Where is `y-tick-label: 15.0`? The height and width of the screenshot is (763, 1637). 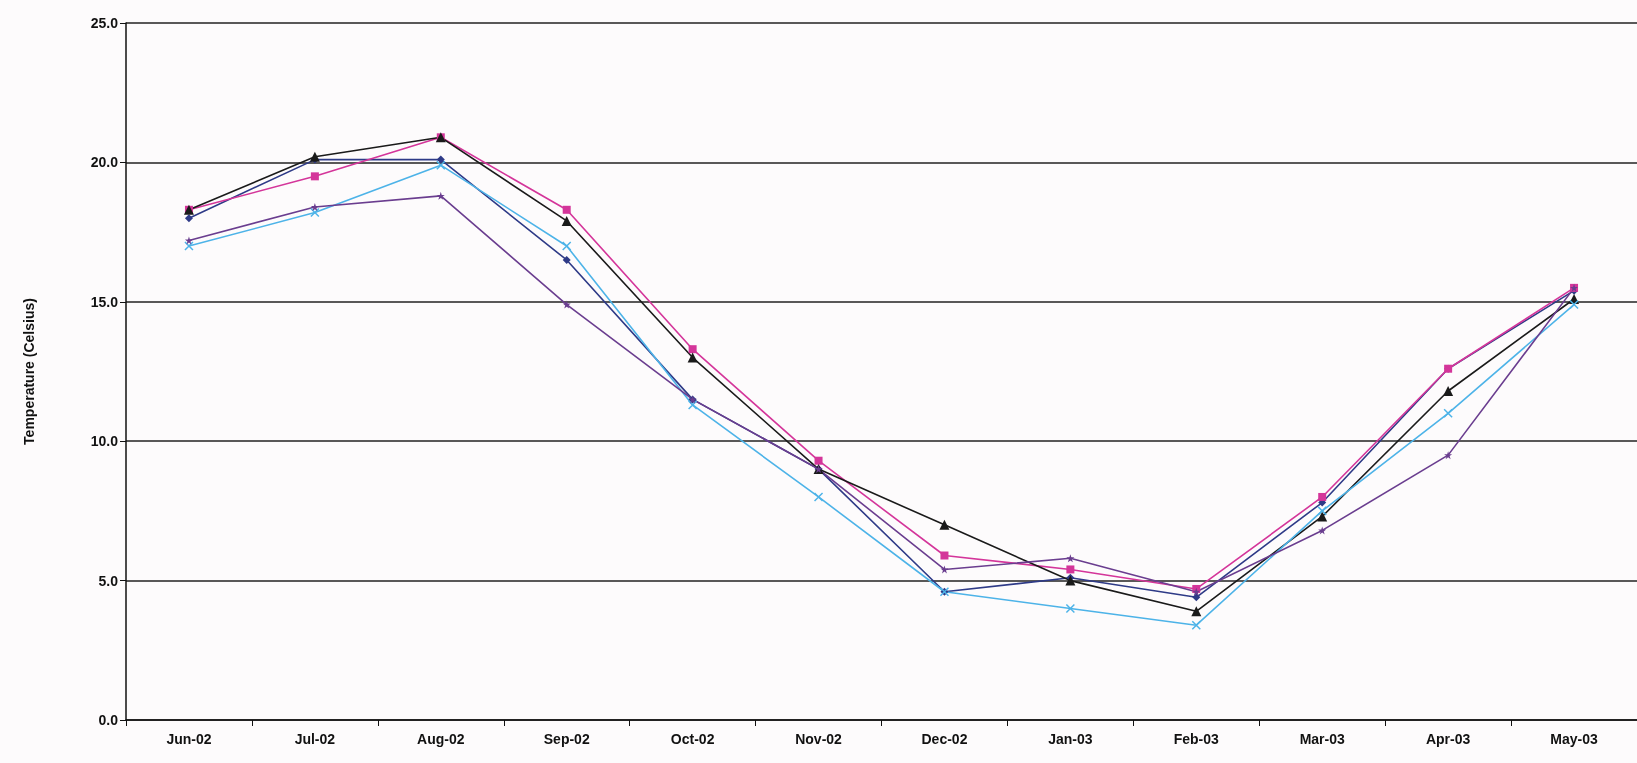
y-tick-label: 15.0 is located at coordinates (104, 301).